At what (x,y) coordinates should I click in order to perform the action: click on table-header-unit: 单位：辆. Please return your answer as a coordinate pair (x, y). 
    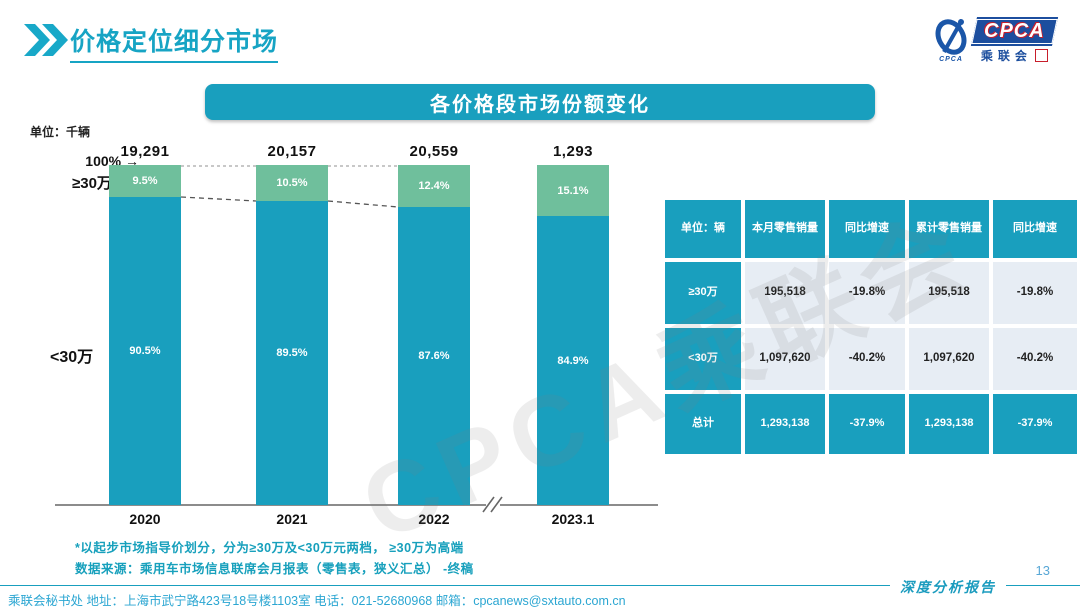
    Looking at the image, I should click on (703, 229).